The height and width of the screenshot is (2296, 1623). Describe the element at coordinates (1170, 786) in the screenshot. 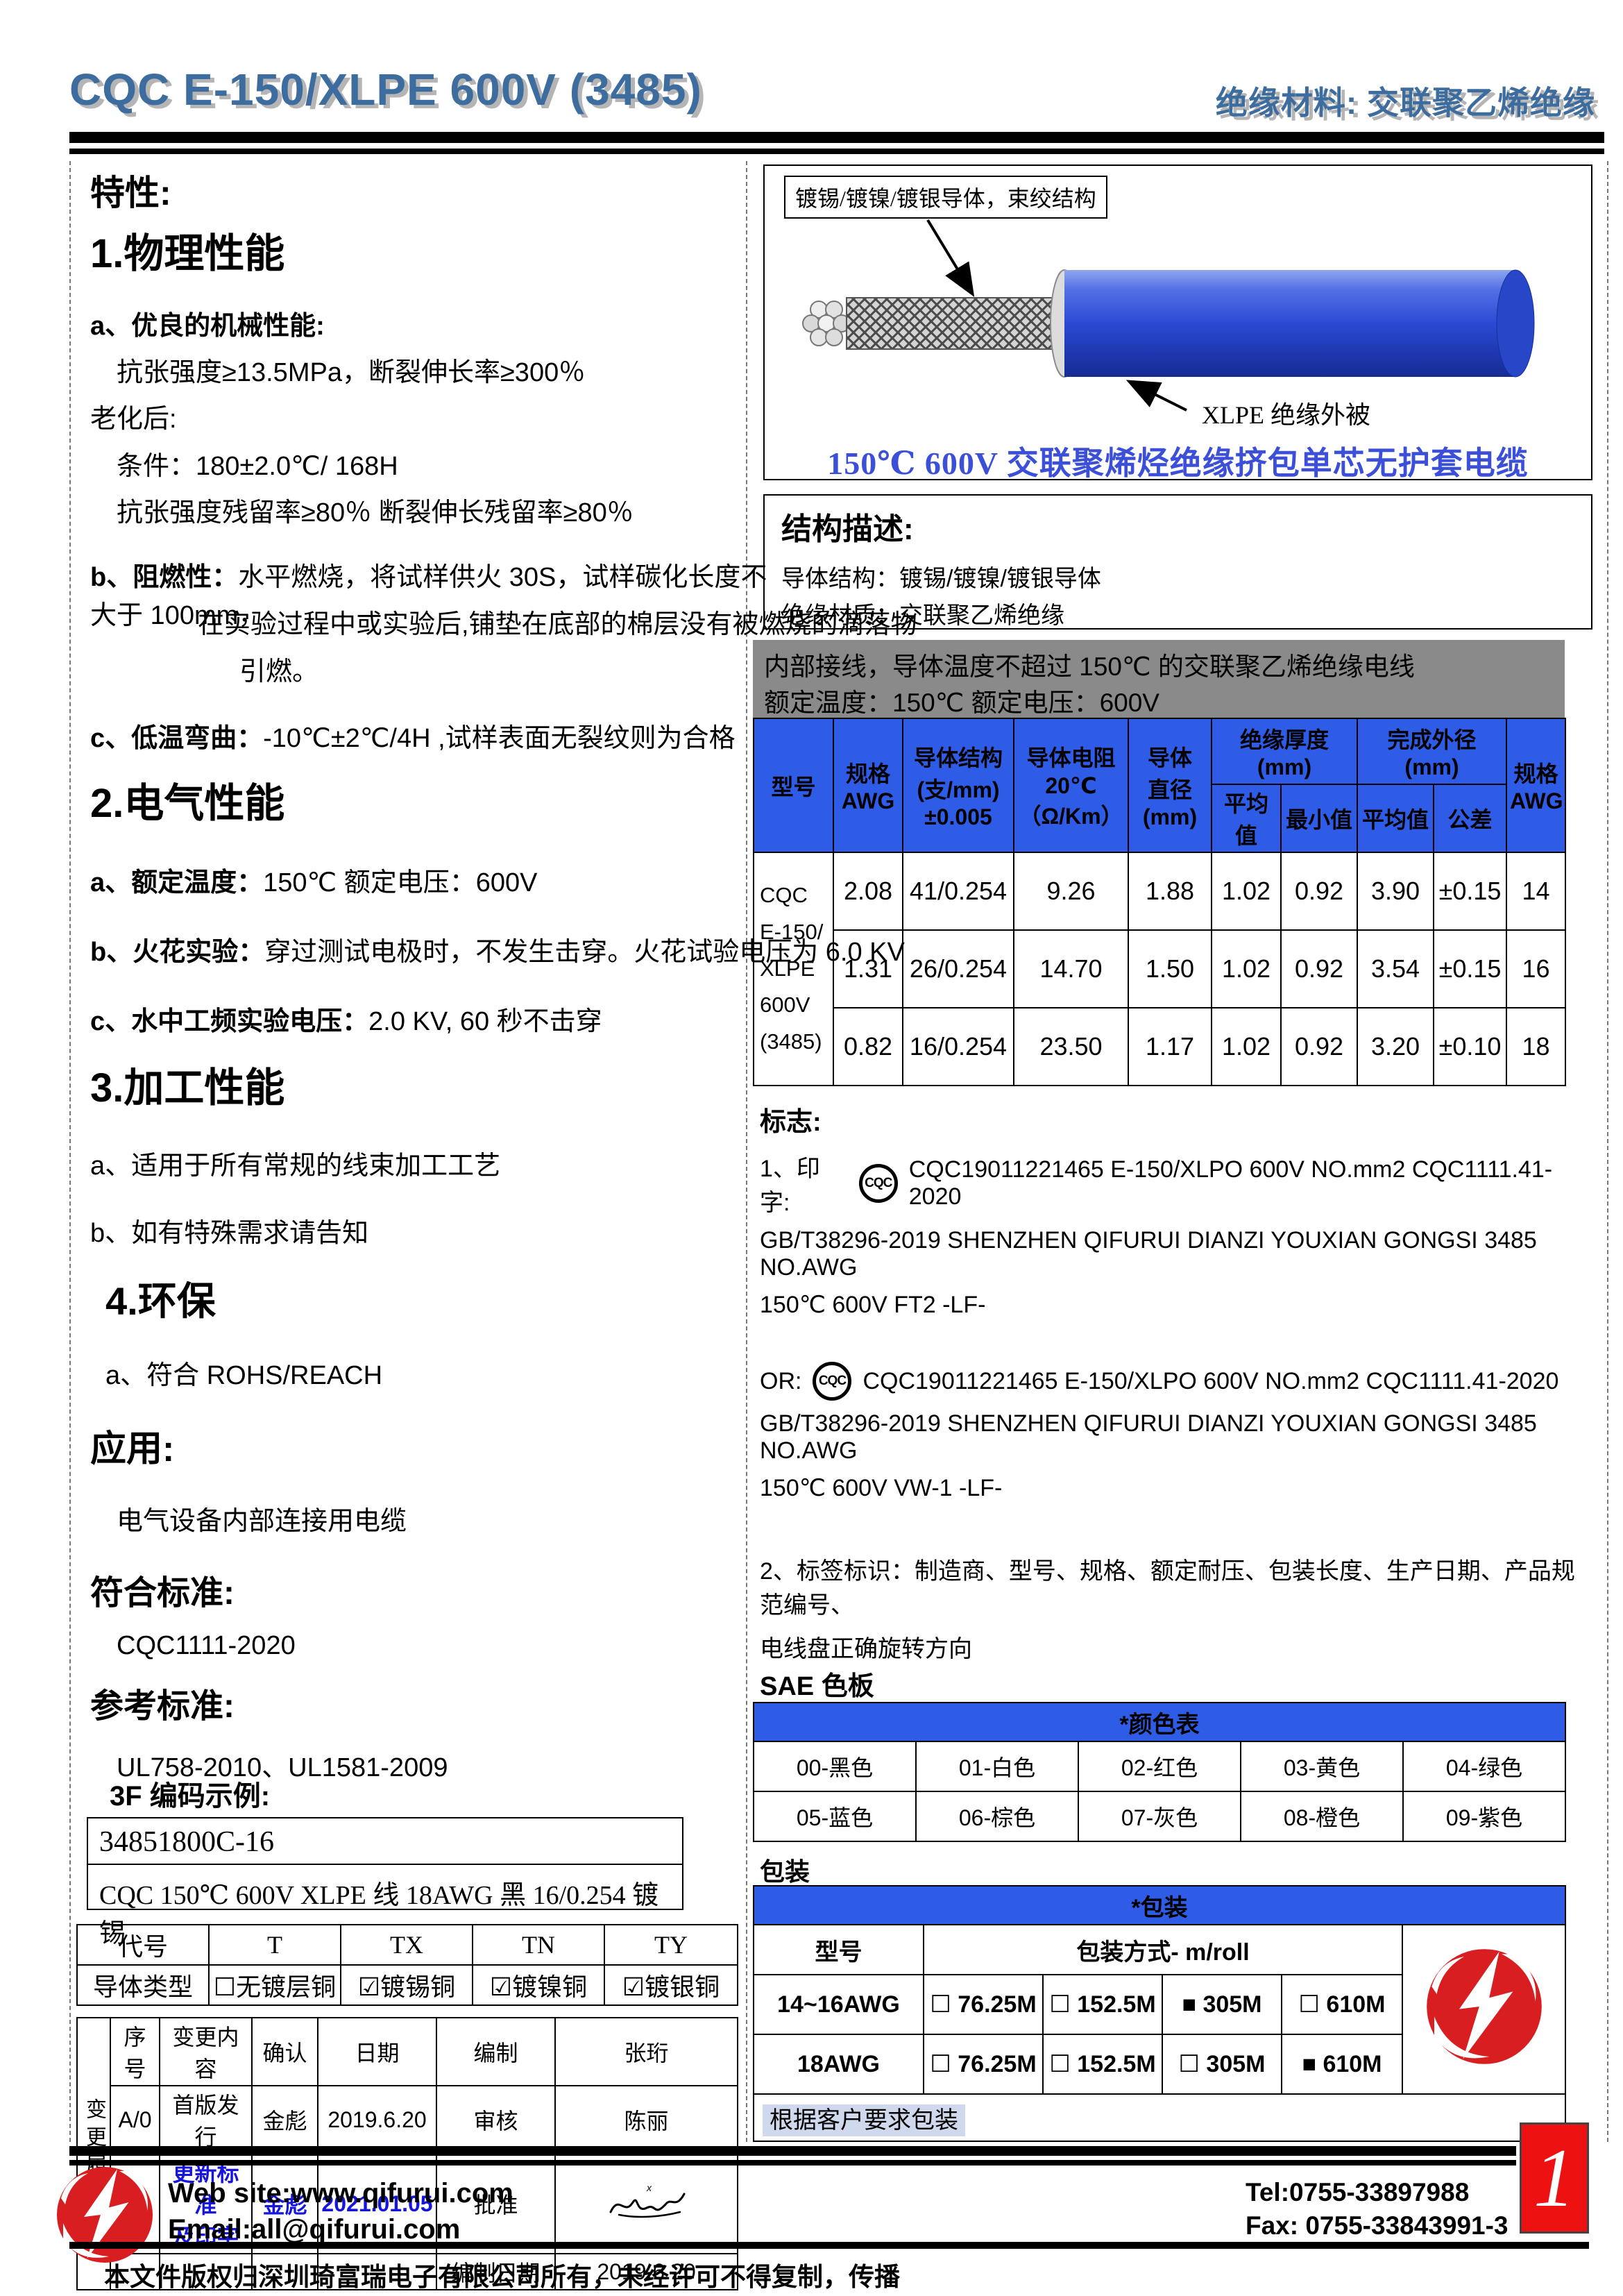

I see `spec-header-diameter: 导体 直径 (mm)` at that location.